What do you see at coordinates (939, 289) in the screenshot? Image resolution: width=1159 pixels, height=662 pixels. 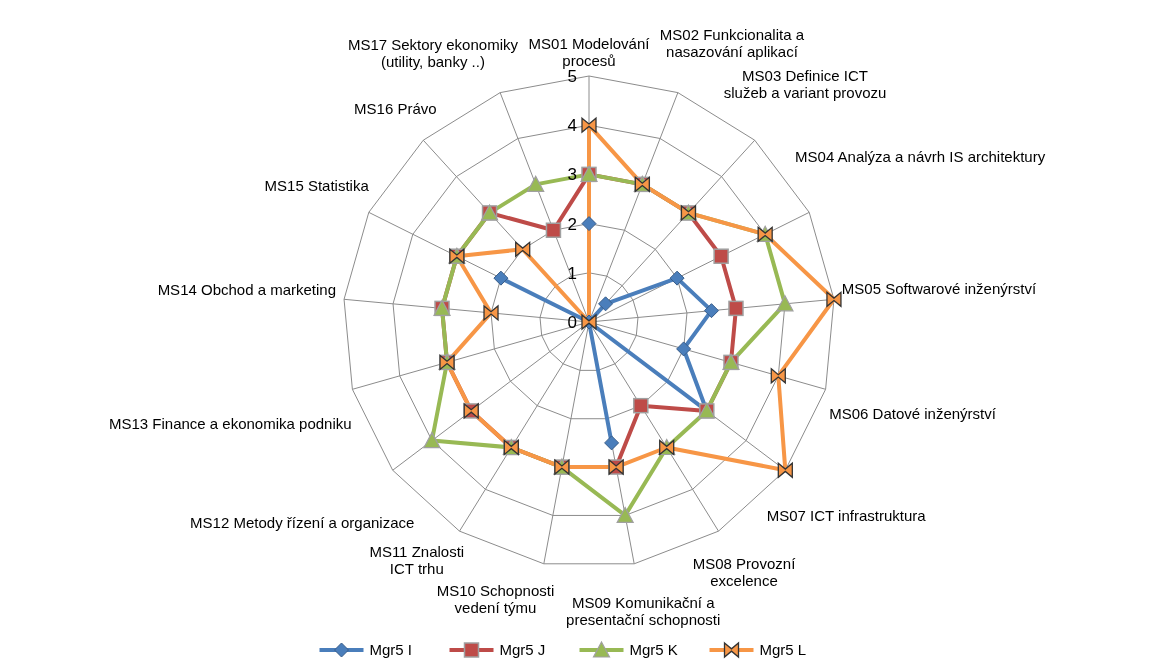 I see `spoke-label: MS05 Softwarové inženýrství` at bounding box center [939, 289].